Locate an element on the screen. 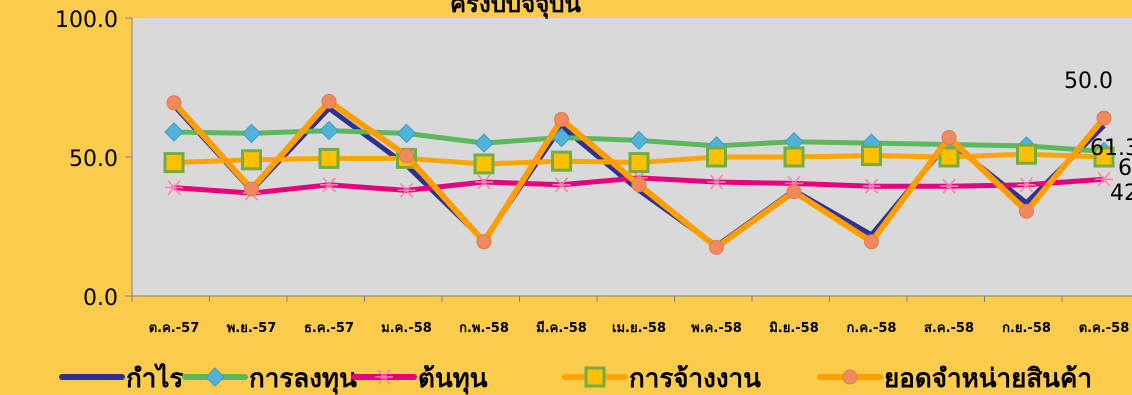 Image resolution: width=1132 pixels, height=395 pixels. legend-item-4: ยอดจำหน่ายสินค้า is located at coordinates (954, 379).